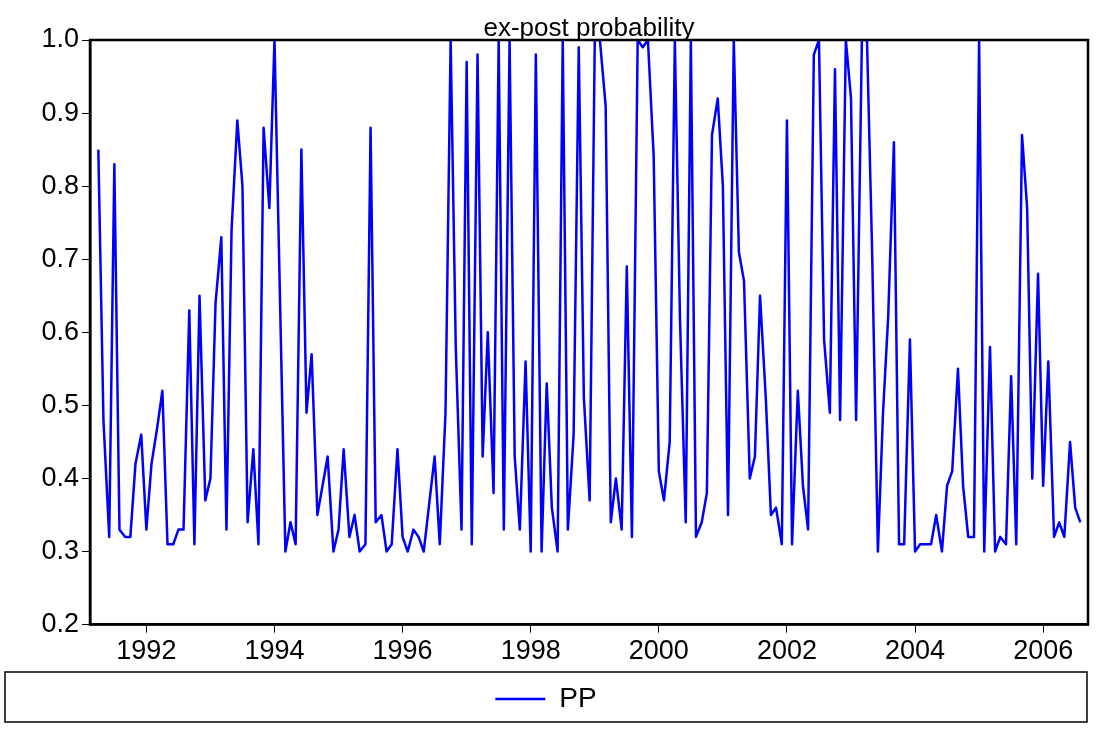 The image size is (1096, 729). I want to click on x-tick-label: 2006, so click(1043, 650).